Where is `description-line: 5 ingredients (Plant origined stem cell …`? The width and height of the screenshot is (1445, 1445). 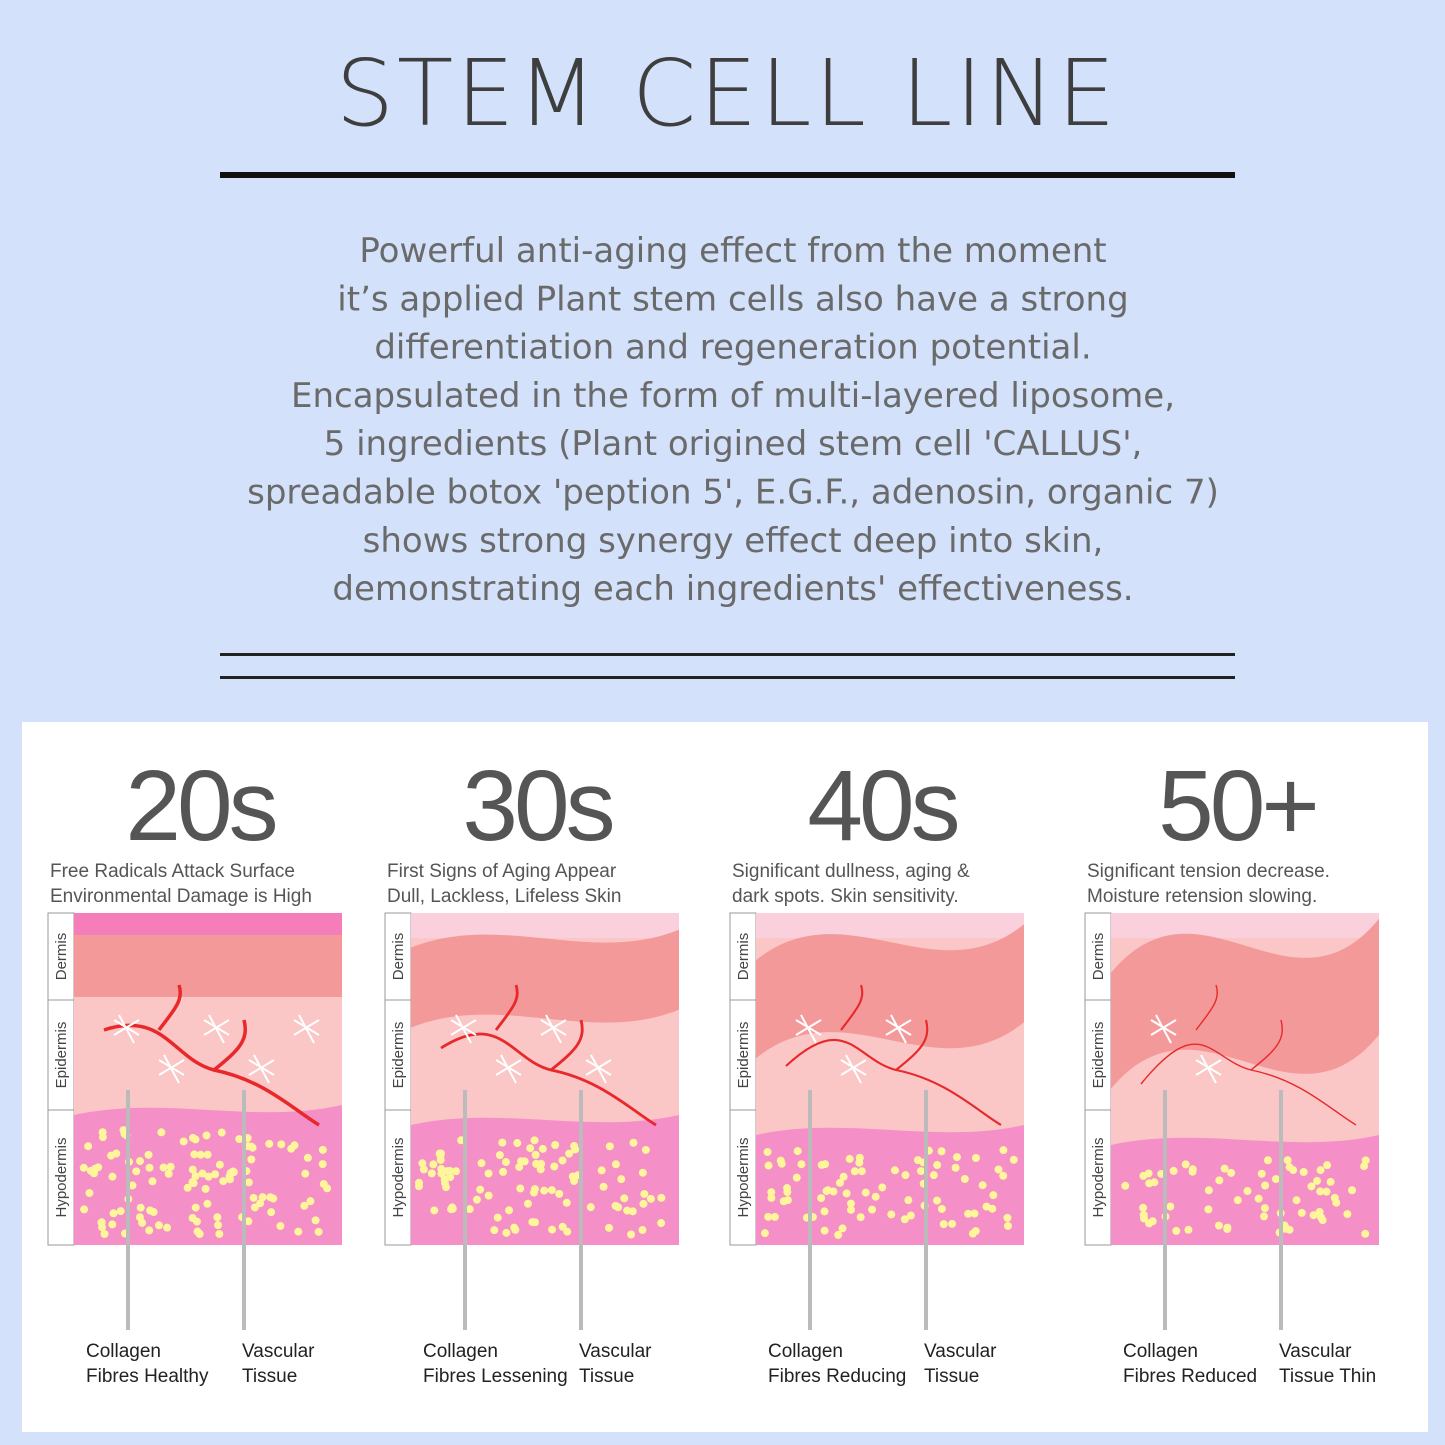 description-line: 5 ingredients (Plant origined stem cell … is located at coordinates (733, 444).